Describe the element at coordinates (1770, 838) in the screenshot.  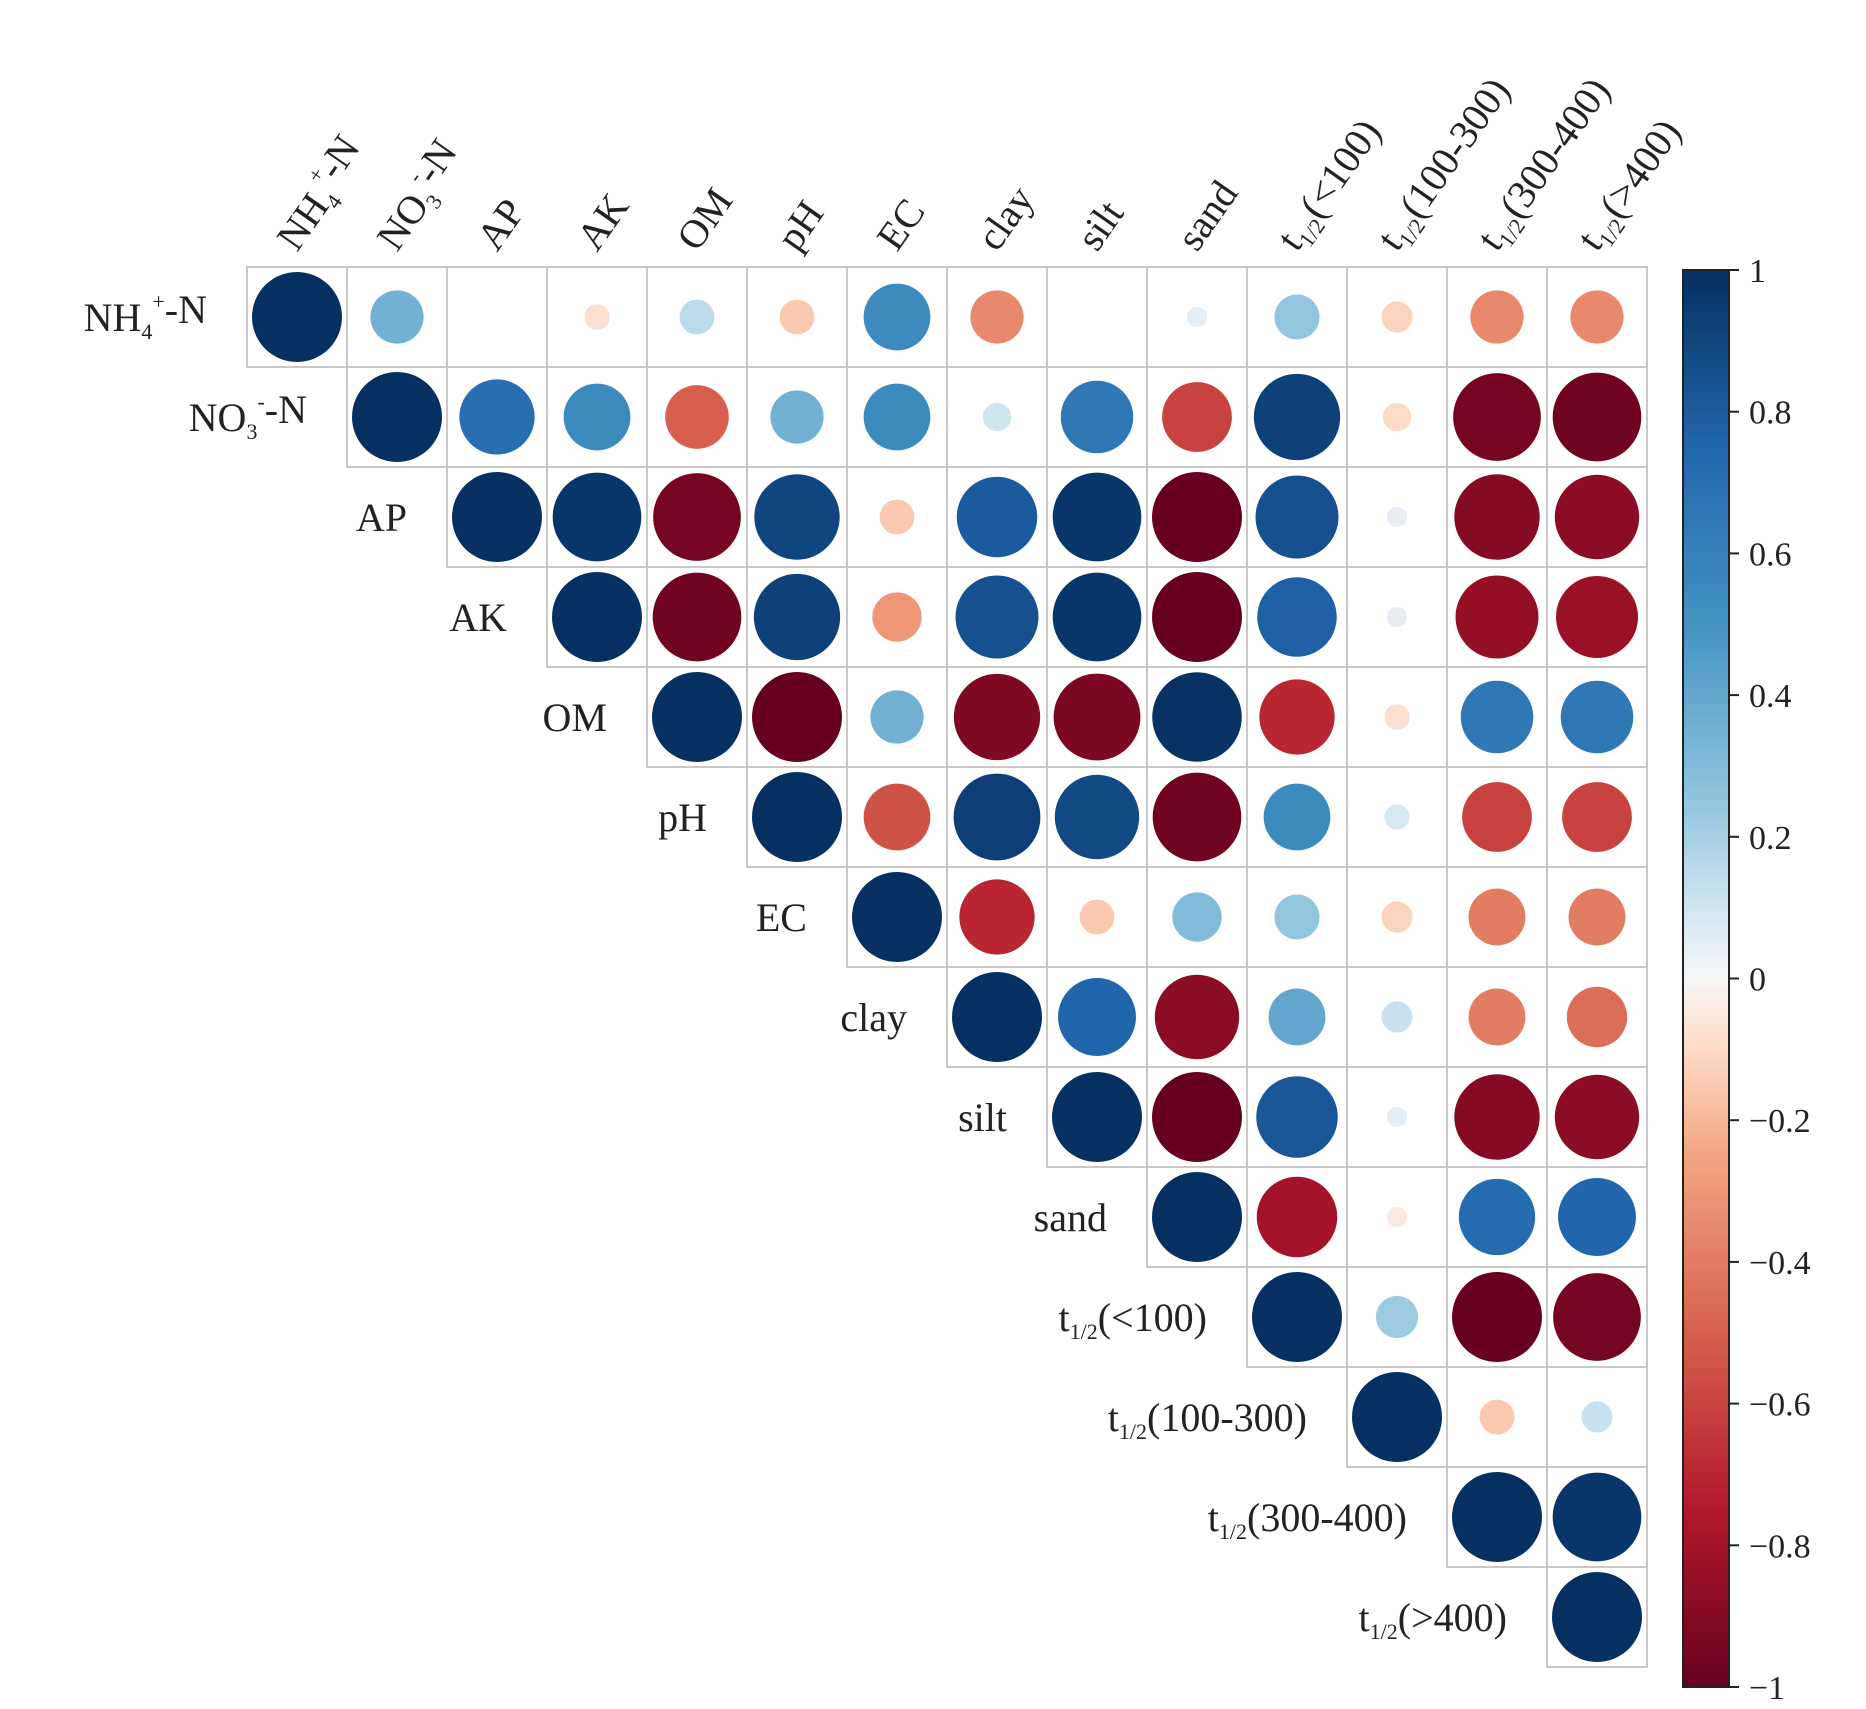
I see `colorbar-tick-label: 0.2` at that location.